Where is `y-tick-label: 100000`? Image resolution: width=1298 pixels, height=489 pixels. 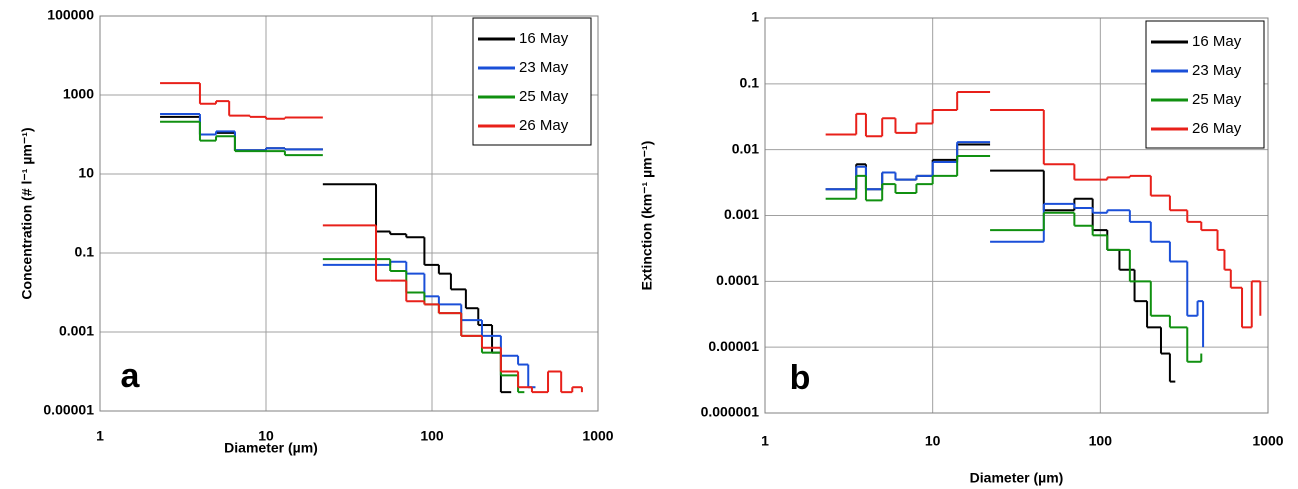
y-tick-label: 100000 is located at coordinates (70, 15).